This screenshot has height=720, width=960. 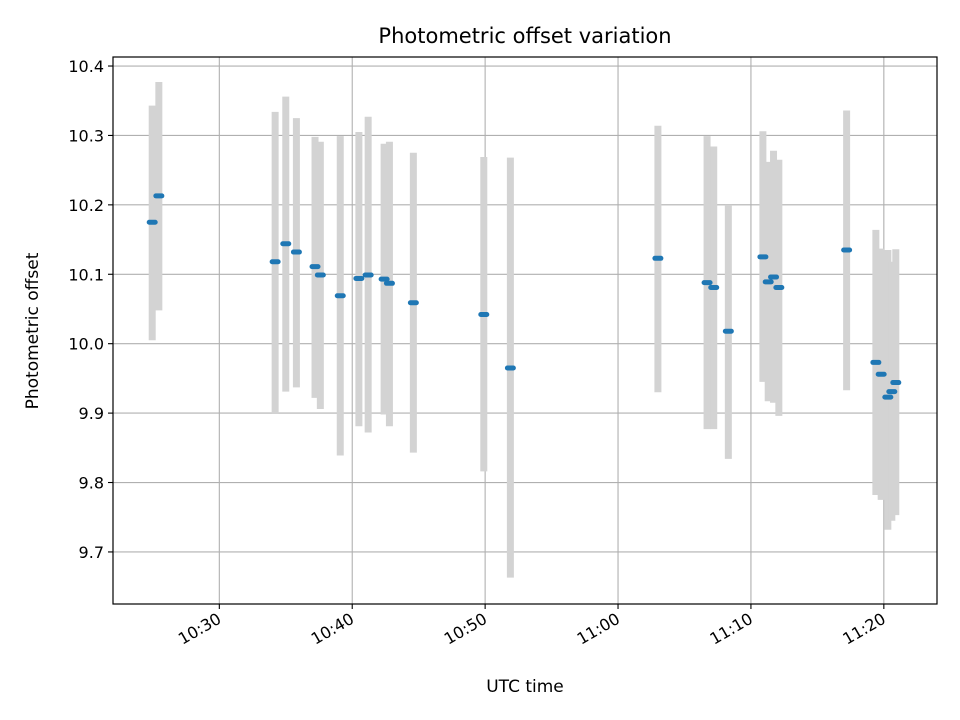 I want to click on chart-title: Photometric offset variation, so click(x=524, y=36).